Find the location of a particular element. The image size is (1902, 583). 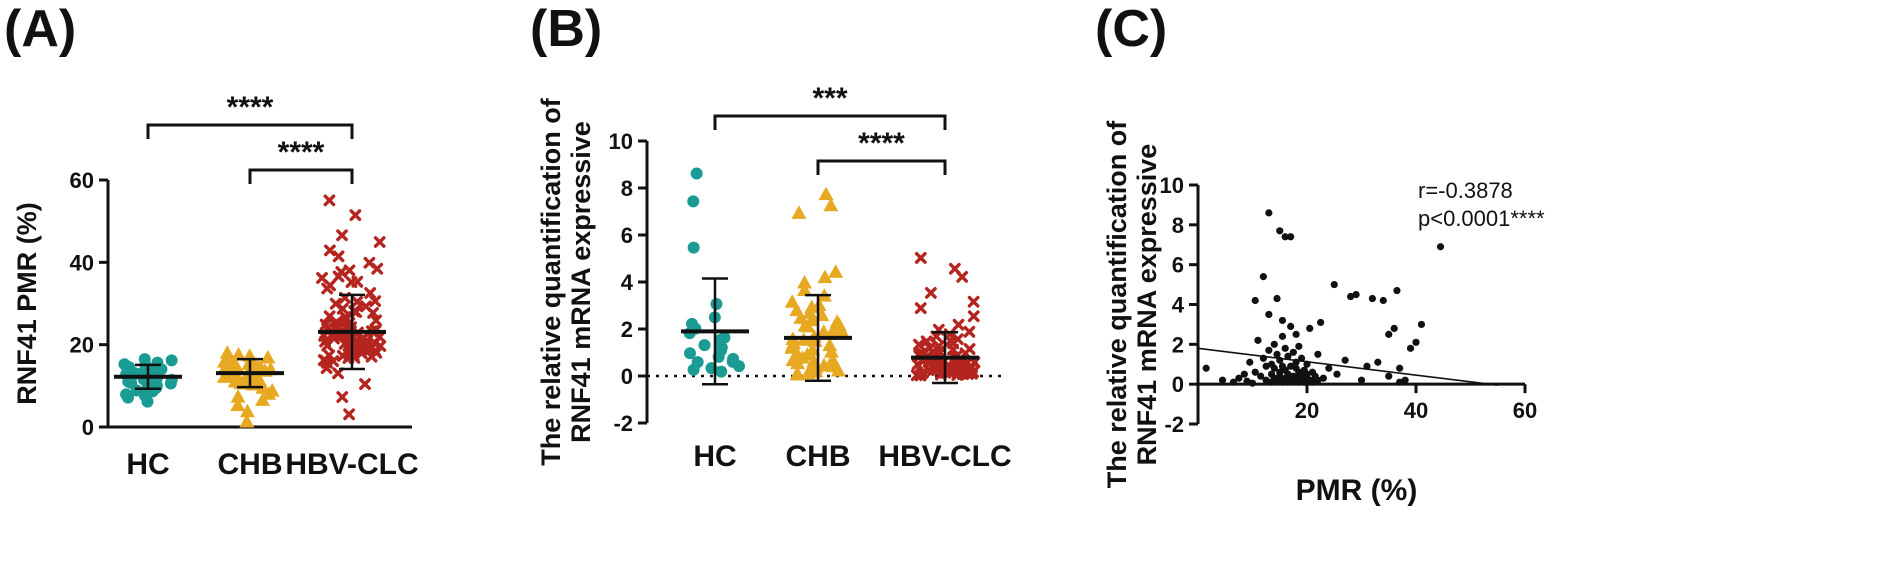

panel-b-y-tick-label-2: -2 is located at coordinates (623, 423).